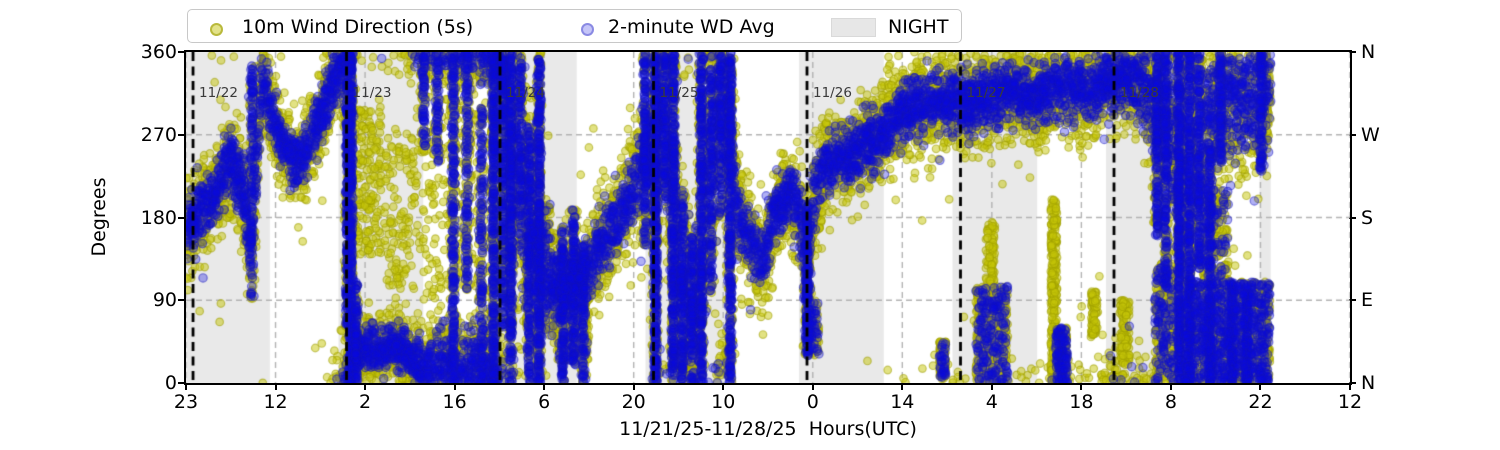 Image resolution: width=1500 pixels, height=450 pixels. What do you see at coordinates (164, 300) in the screenshot?
I see `ytick-label-90: 90` at bounding box center [164, 300].